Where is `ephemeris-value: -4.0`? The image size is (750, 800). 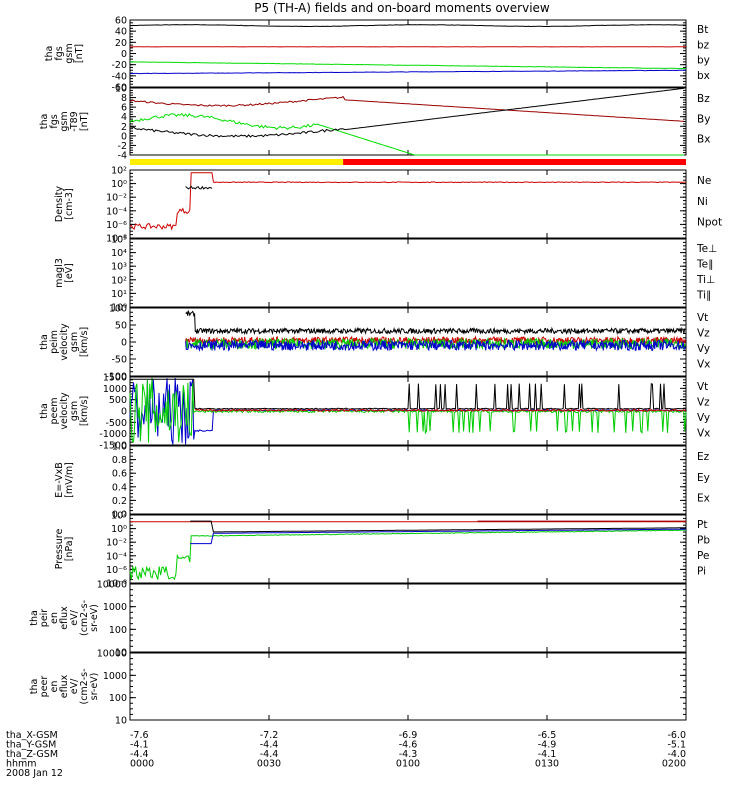 ephemeris-value: -4.0 is located at coordinates (676, 754).